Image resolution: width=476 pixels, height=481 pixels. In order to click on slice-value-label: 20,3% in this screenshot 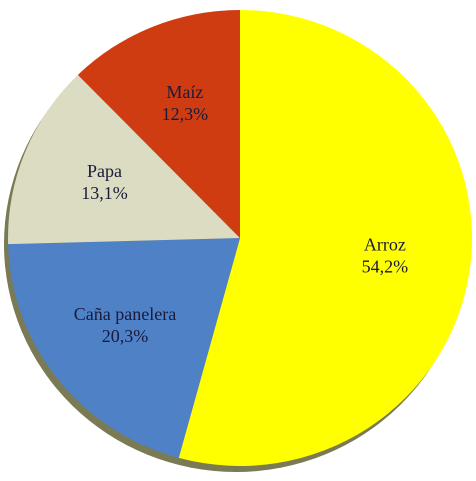, I will do `click(125, 336)`.